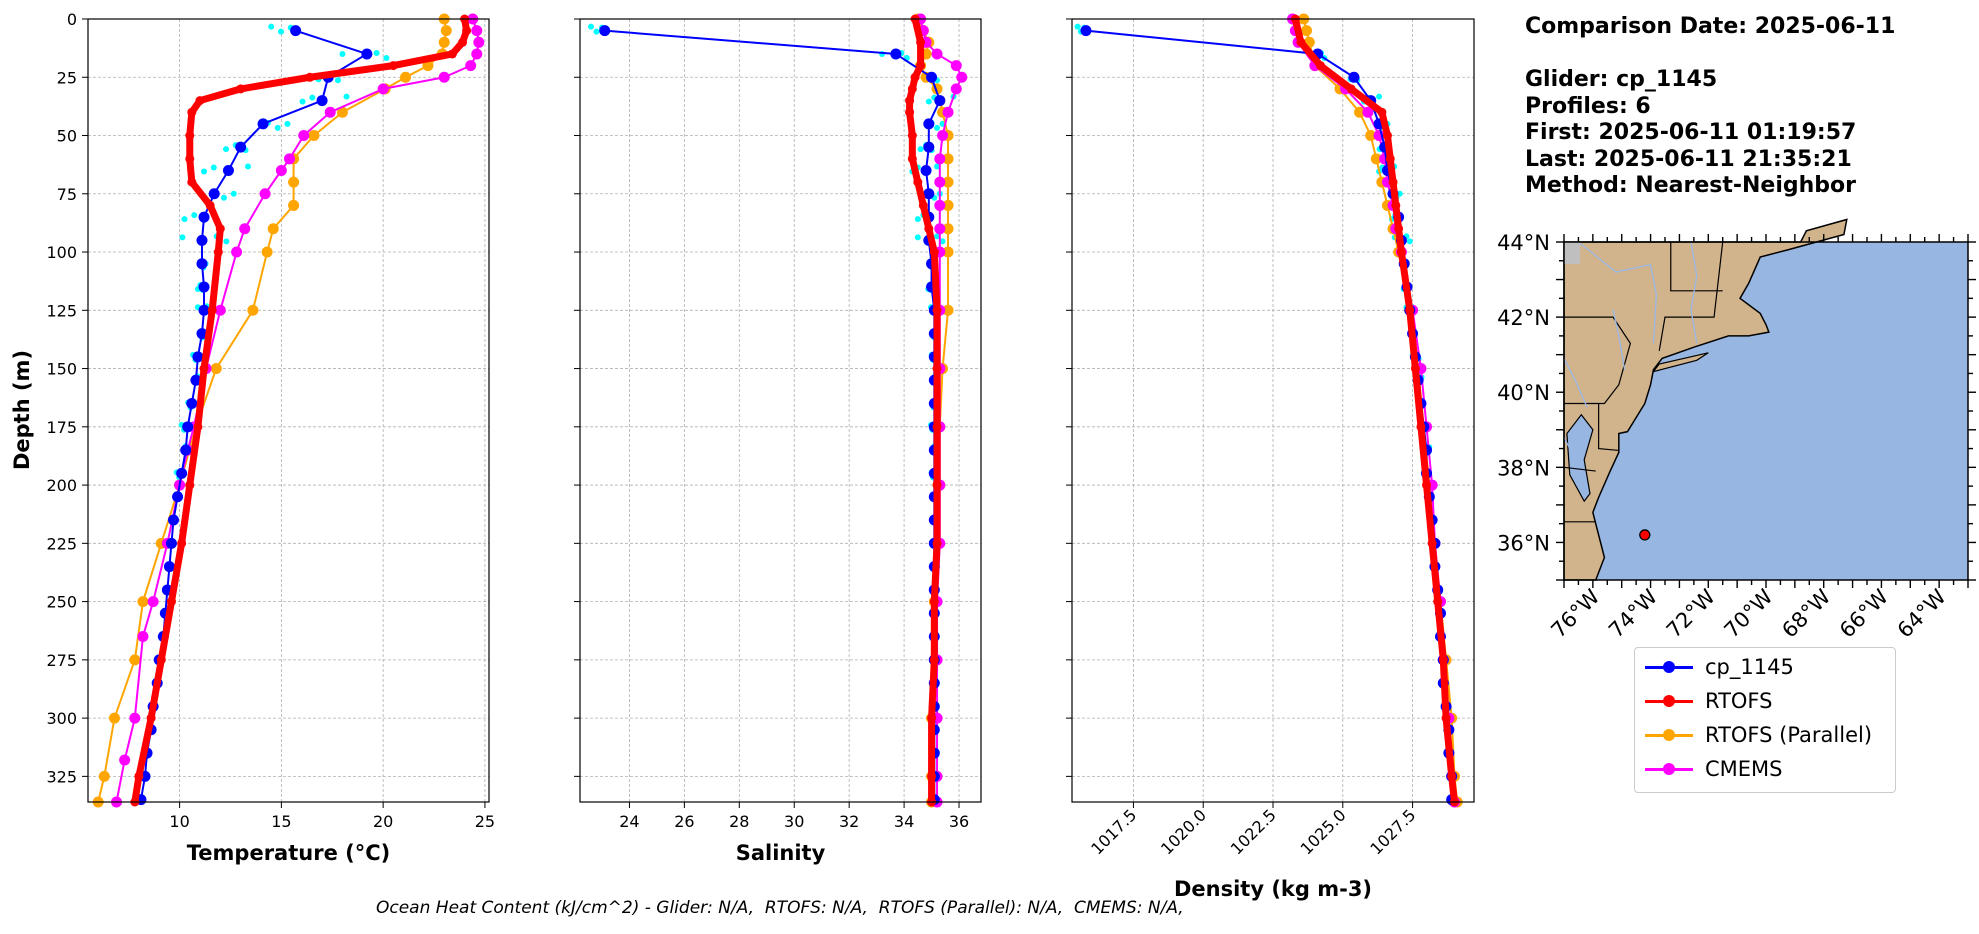 The image size is (1979, 934). Describe the element at coordinates (61, 660) in the screenshot. I see `y-tick-label: 275` at that location.